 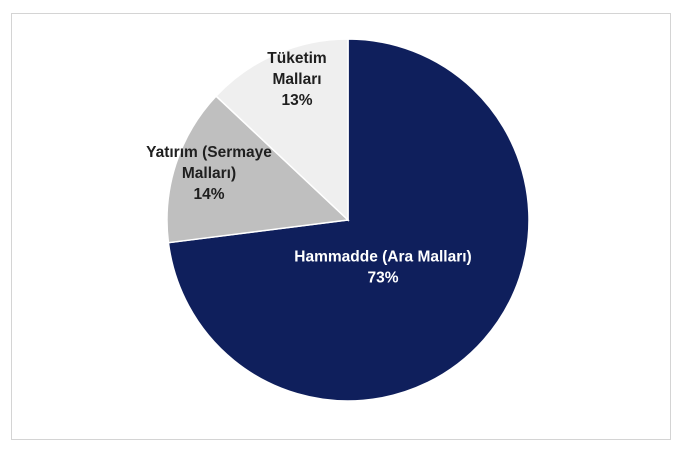 I want to click on pie-label-line: Malları, so click(x=296, y=79).